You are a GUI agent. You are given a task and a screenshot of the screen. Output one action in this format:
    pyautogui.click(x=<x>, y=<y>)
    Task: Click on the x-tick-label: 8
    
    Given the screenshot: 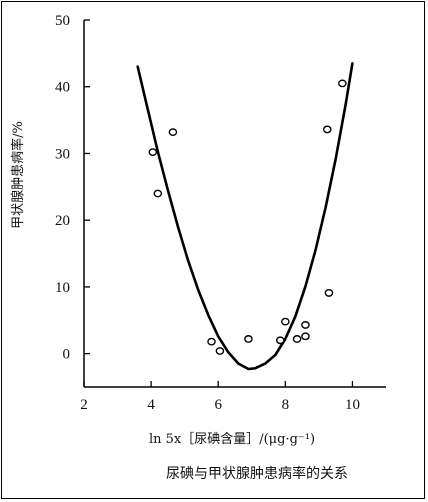 What is the action you would take?
    pyautogui.click(x=286, y=405)
    